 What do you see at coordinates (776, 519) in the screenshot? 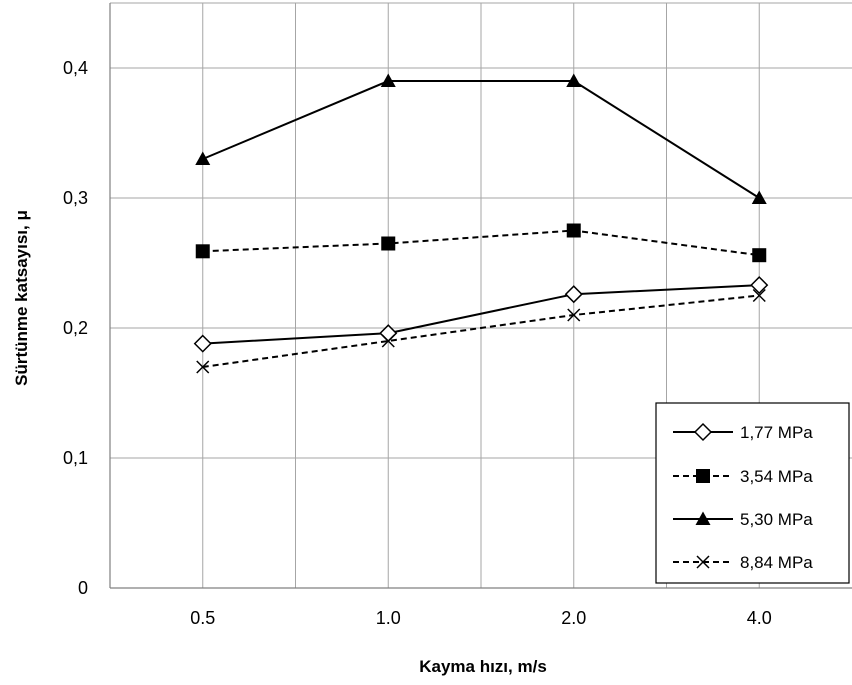
I see `legend-label: 5,30 MPa` at bounding box center [776, 519].